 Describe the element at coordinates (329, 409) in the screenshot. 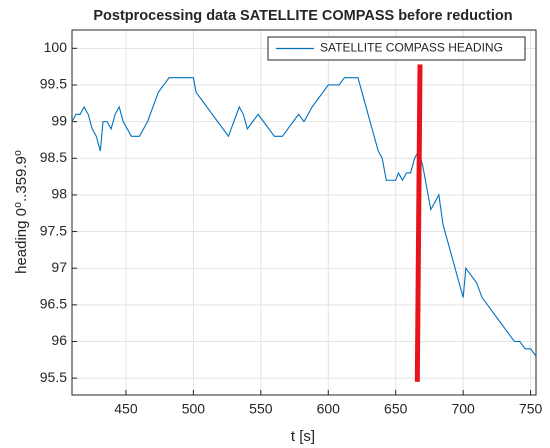

I see `x-tick-label: 600` at that location.